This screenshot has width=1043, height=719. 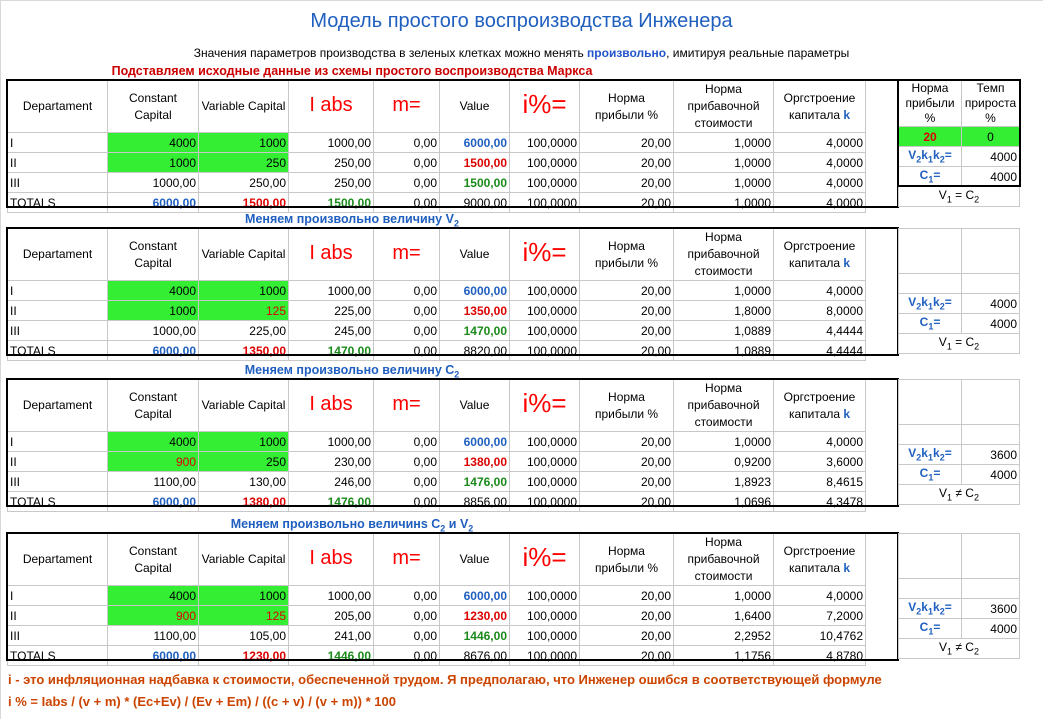 I want to click on cell-r3-c2: 1100,00, so click(x=153, y=481).